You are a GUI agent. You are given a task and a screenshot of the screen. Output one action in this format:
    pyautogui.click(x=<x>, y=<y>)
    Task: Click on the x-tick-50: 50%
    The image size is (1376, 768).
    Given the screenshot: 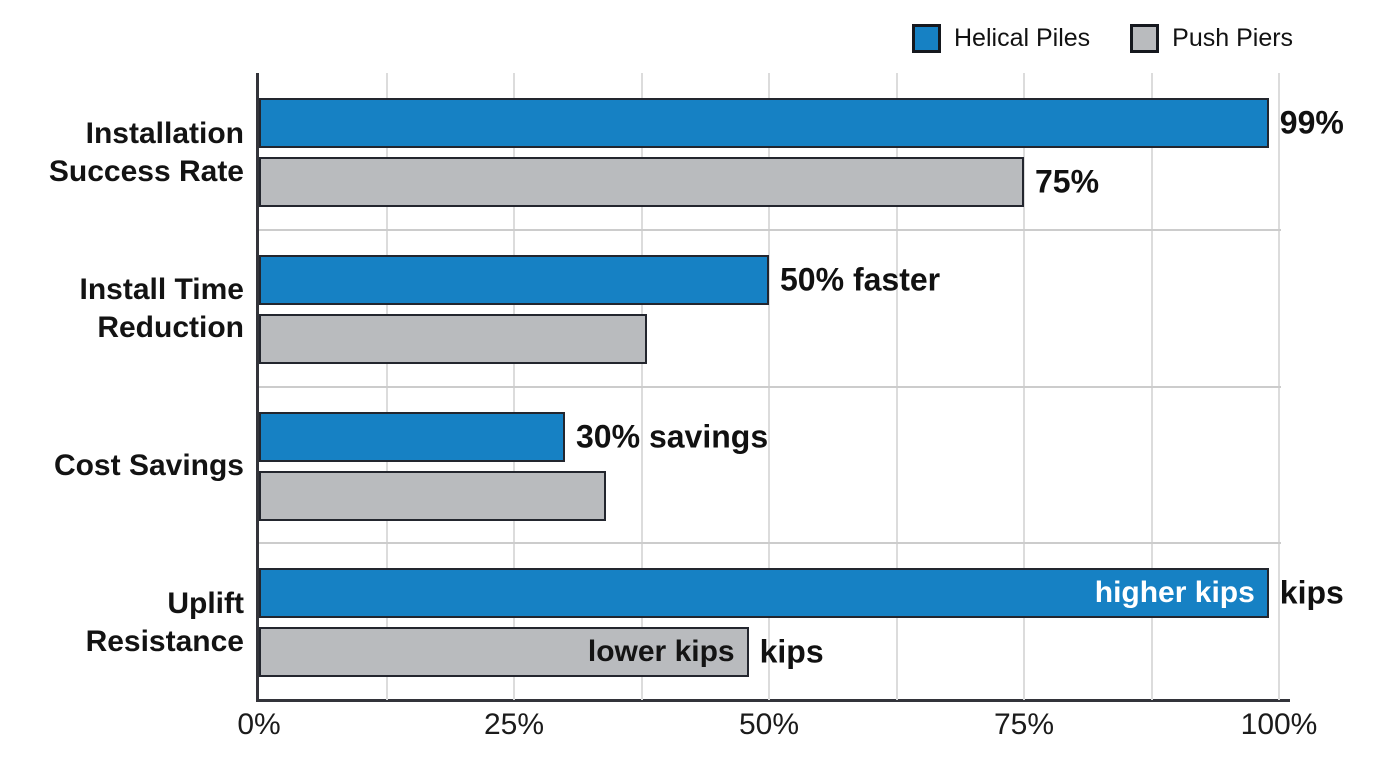 What is the action you would take?
    pyautogui.click(x=769, y=724)
    